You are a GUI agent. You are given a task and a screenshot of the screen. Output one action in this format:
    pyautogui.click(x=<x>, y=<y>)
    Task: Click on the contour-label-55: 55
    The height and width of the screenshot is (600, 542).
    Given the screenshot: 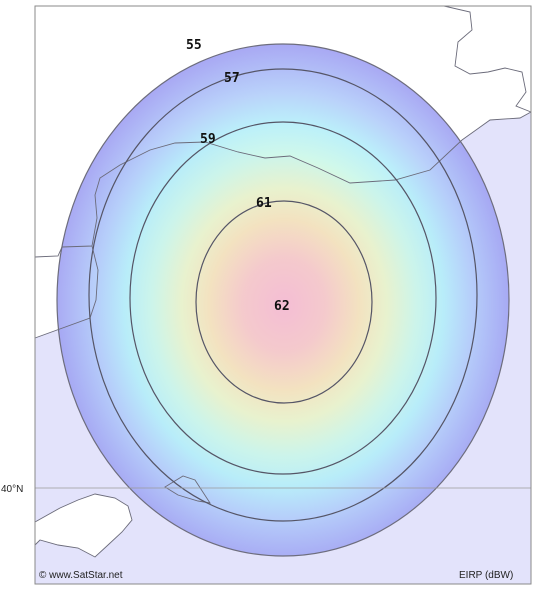 What is the action you would take?
    pyautogui.click(x=194, y=45)
    